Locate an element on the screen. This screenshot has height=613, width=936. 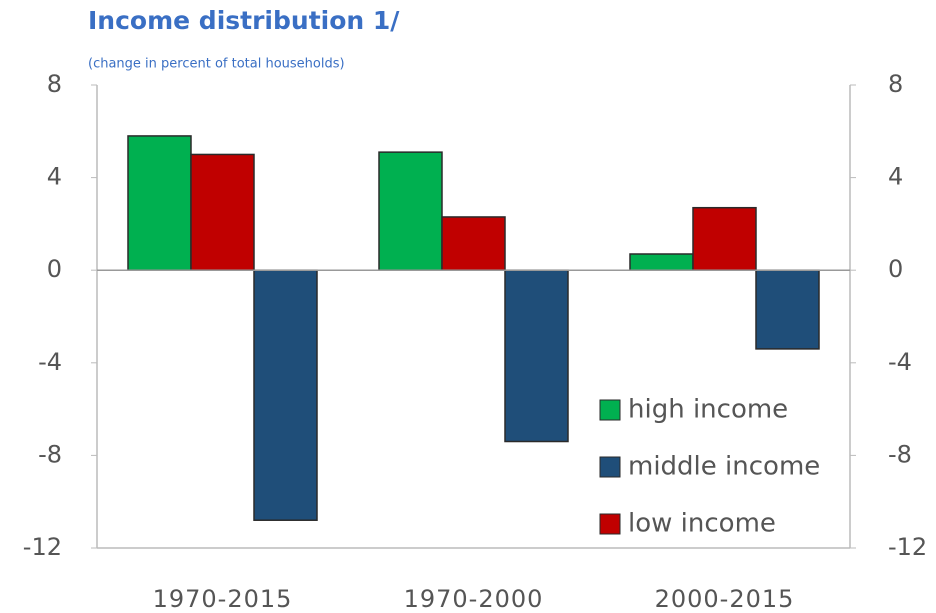
legend-label: high income is located at coordinates (708, 410).